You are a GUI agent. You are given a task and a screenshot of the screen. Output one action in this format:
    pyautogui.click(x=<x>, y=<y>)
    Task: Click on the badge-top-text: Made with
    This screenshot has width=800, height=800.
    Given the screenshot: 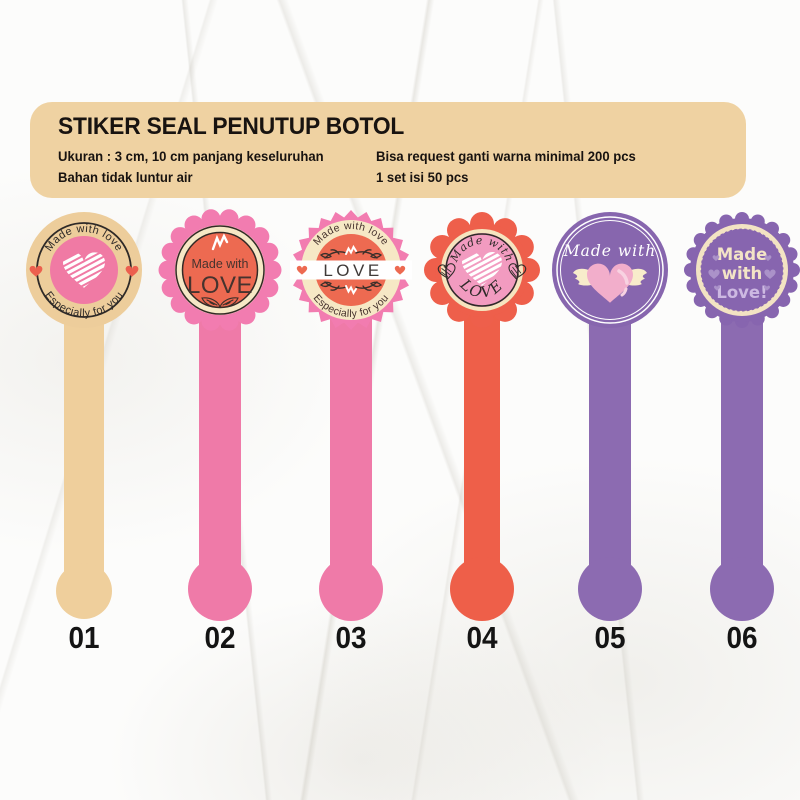 What is the action you would take?
    pyautogui.click(x=610, y=251)
    